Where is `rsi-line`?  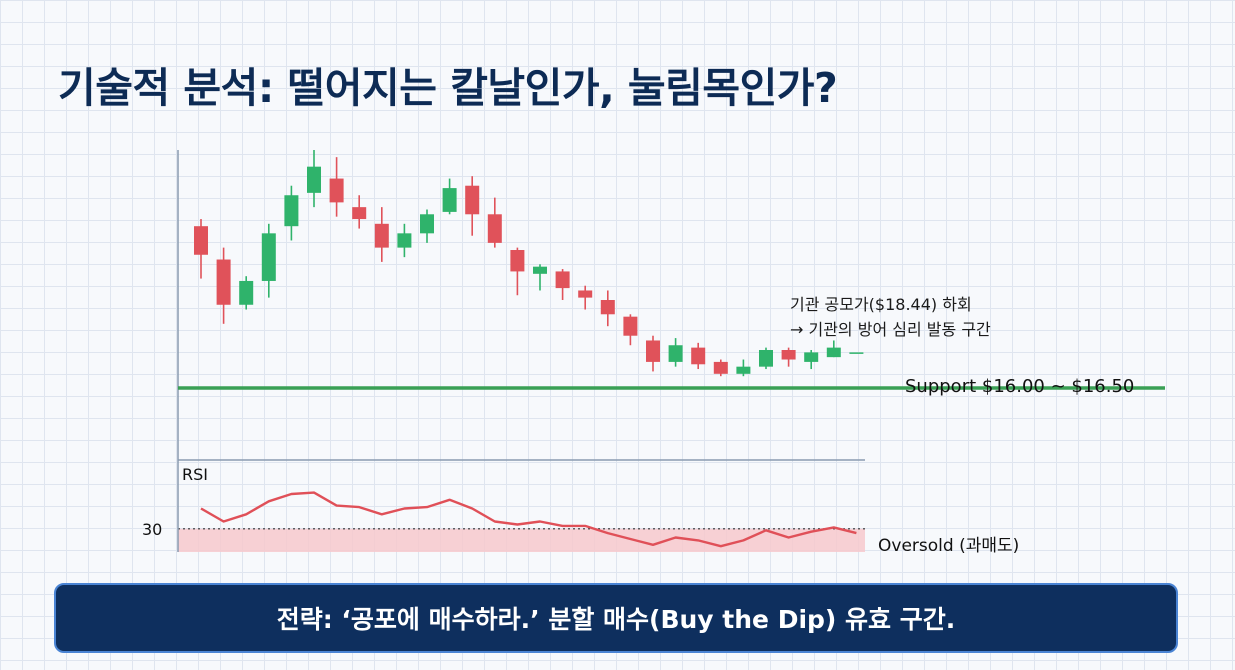 rsi-line is located at coordinates (528, 519).